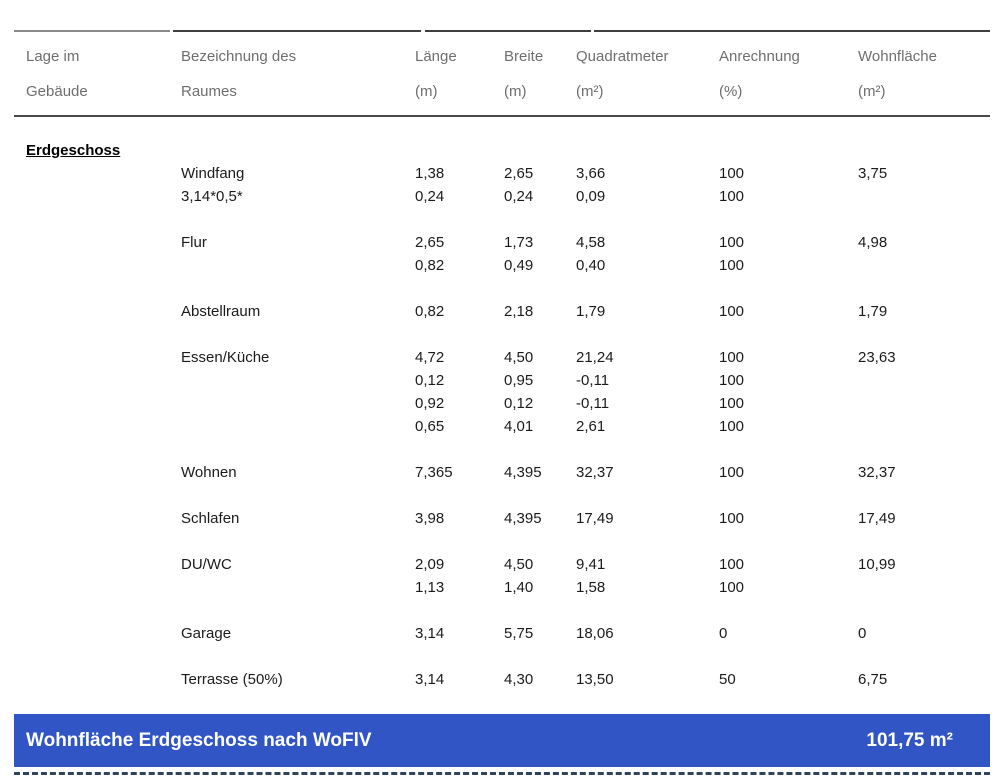  What do you see at coordinates (430, 173) in the screenshot?
I see `cell-laenge: 1,38` at bounding box center [430, 173].